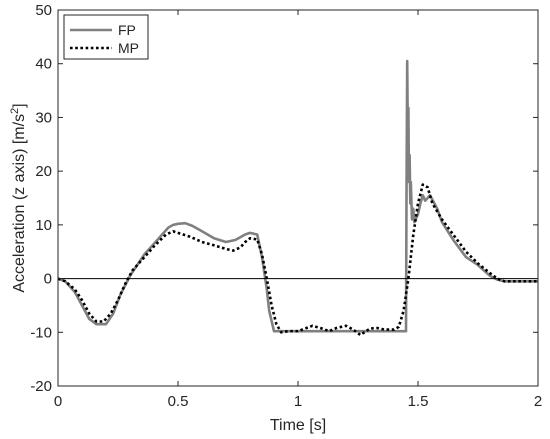  I want to click on x-tick-label: 0, so click(58, 401).